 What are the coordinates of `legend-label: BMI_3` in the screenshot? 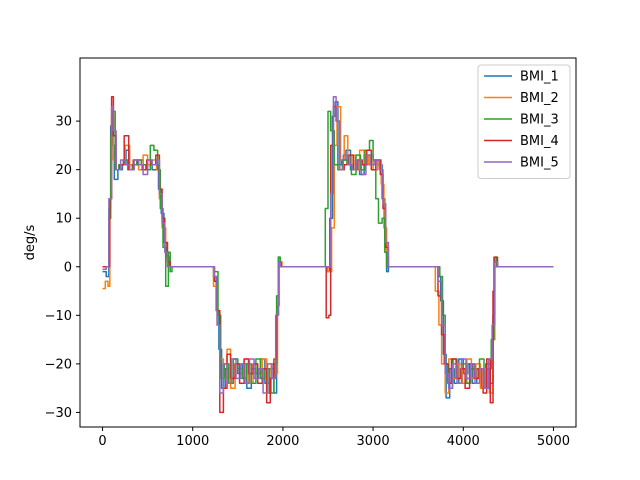 It's located at (539, 120).